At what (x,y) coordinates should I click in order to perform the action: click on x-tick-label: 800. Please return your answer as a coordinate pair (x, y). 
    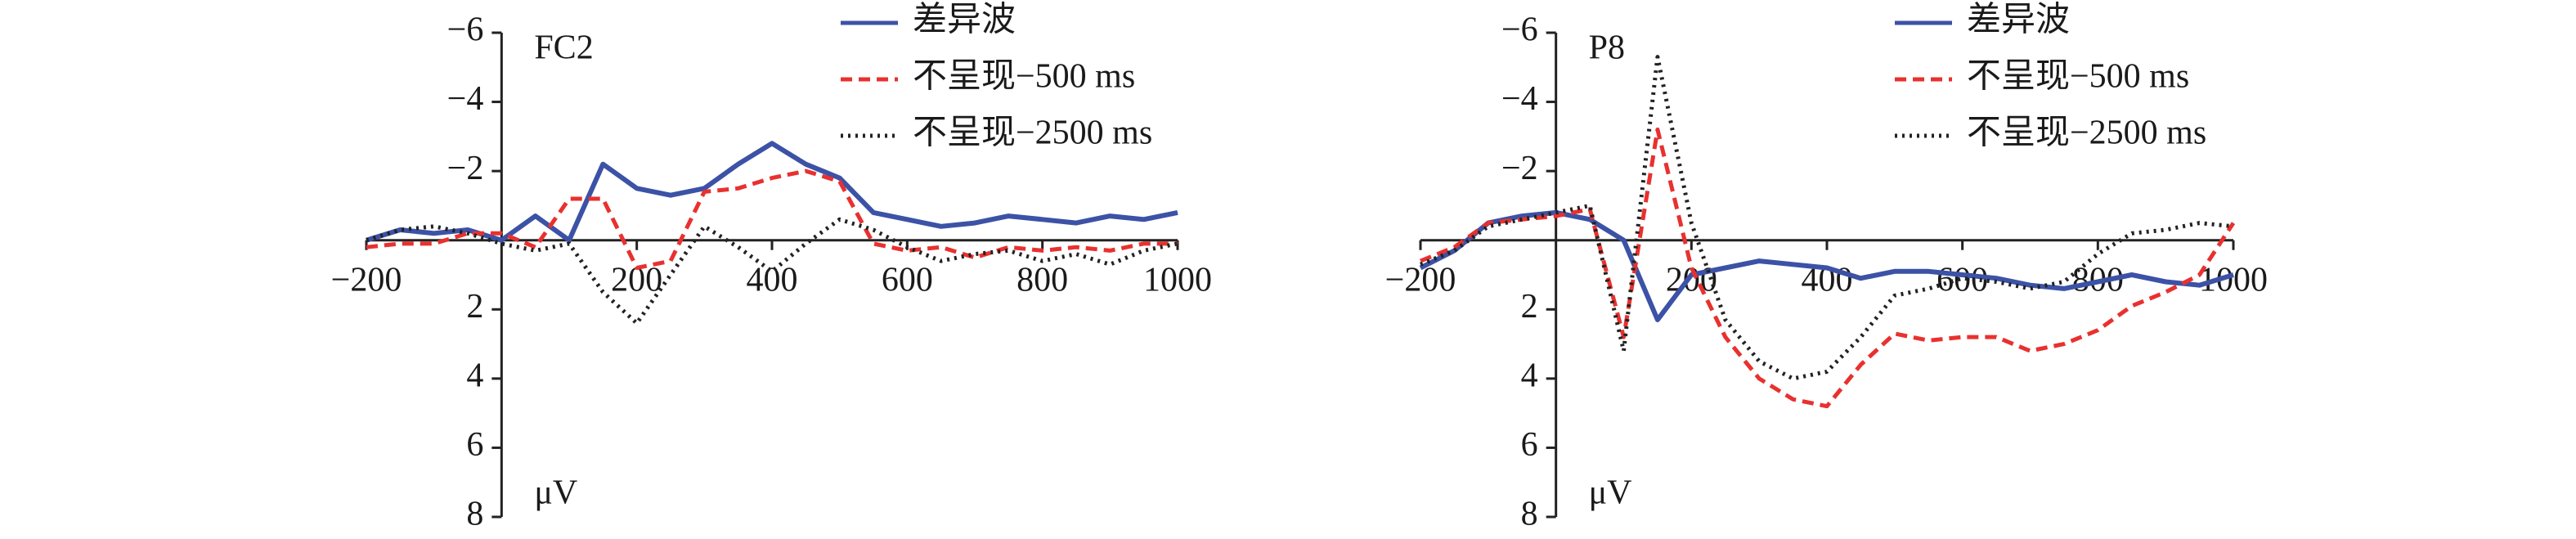
    Looking at the image, I should click on (1042, 280).